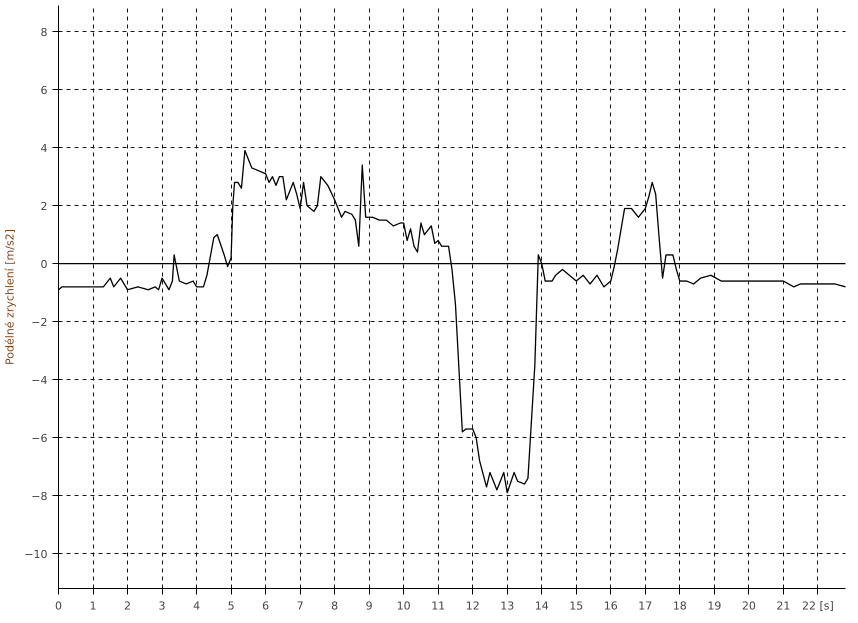  Describe the element at coordinates (749, 606) in the screenshot. I see `x-tick-label: 20` at that location.